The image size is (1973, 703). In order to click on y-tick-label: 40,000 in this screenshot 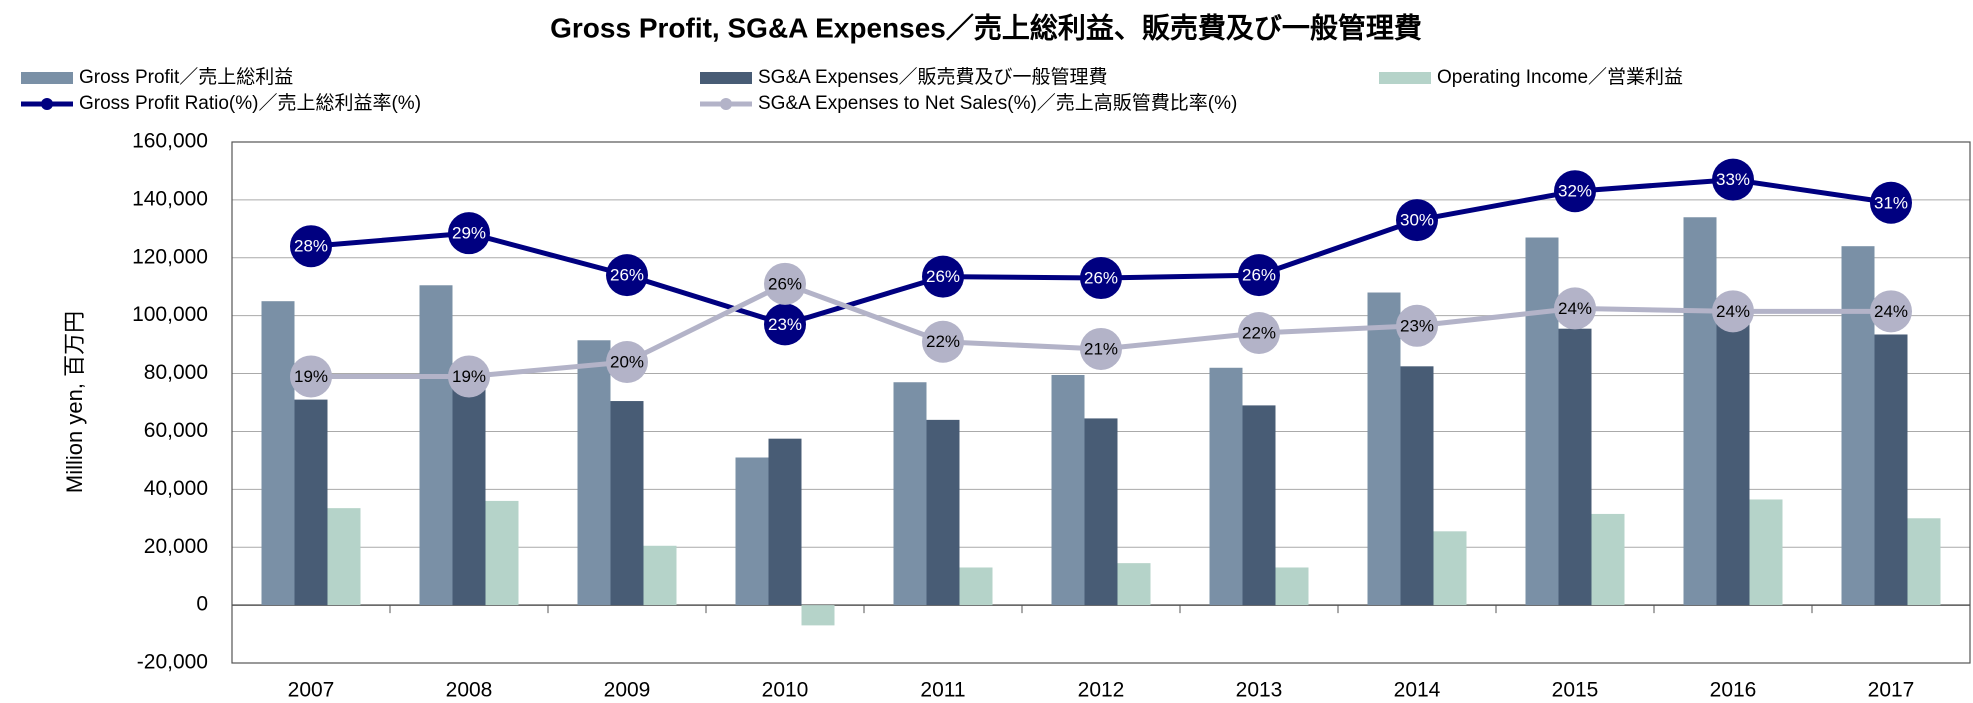, I will do `click(176, 488)`.